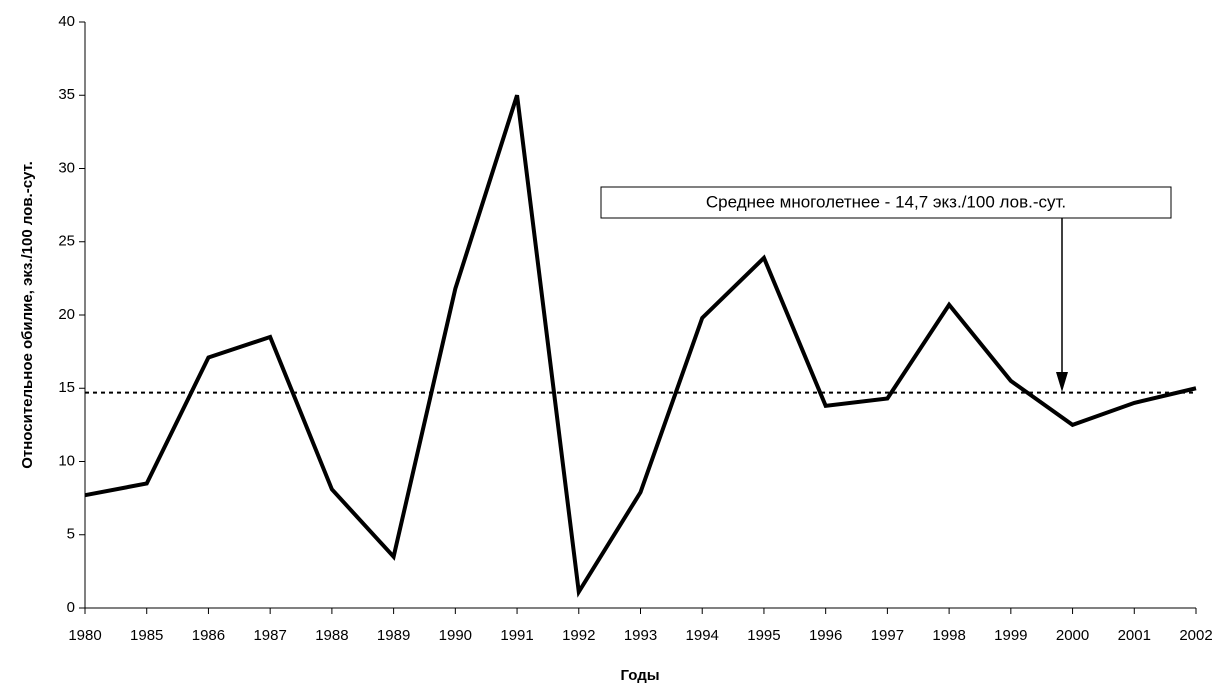  I want to click on x-tick-label: 2002, so click(1195, 635).